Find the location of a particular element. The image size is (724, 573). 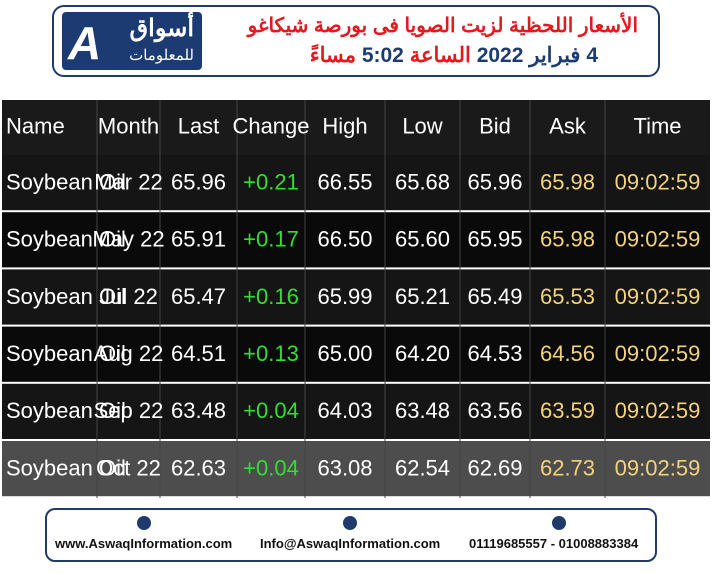

logo: A أسواق للمعلومات is located at coordinates (132, 41).